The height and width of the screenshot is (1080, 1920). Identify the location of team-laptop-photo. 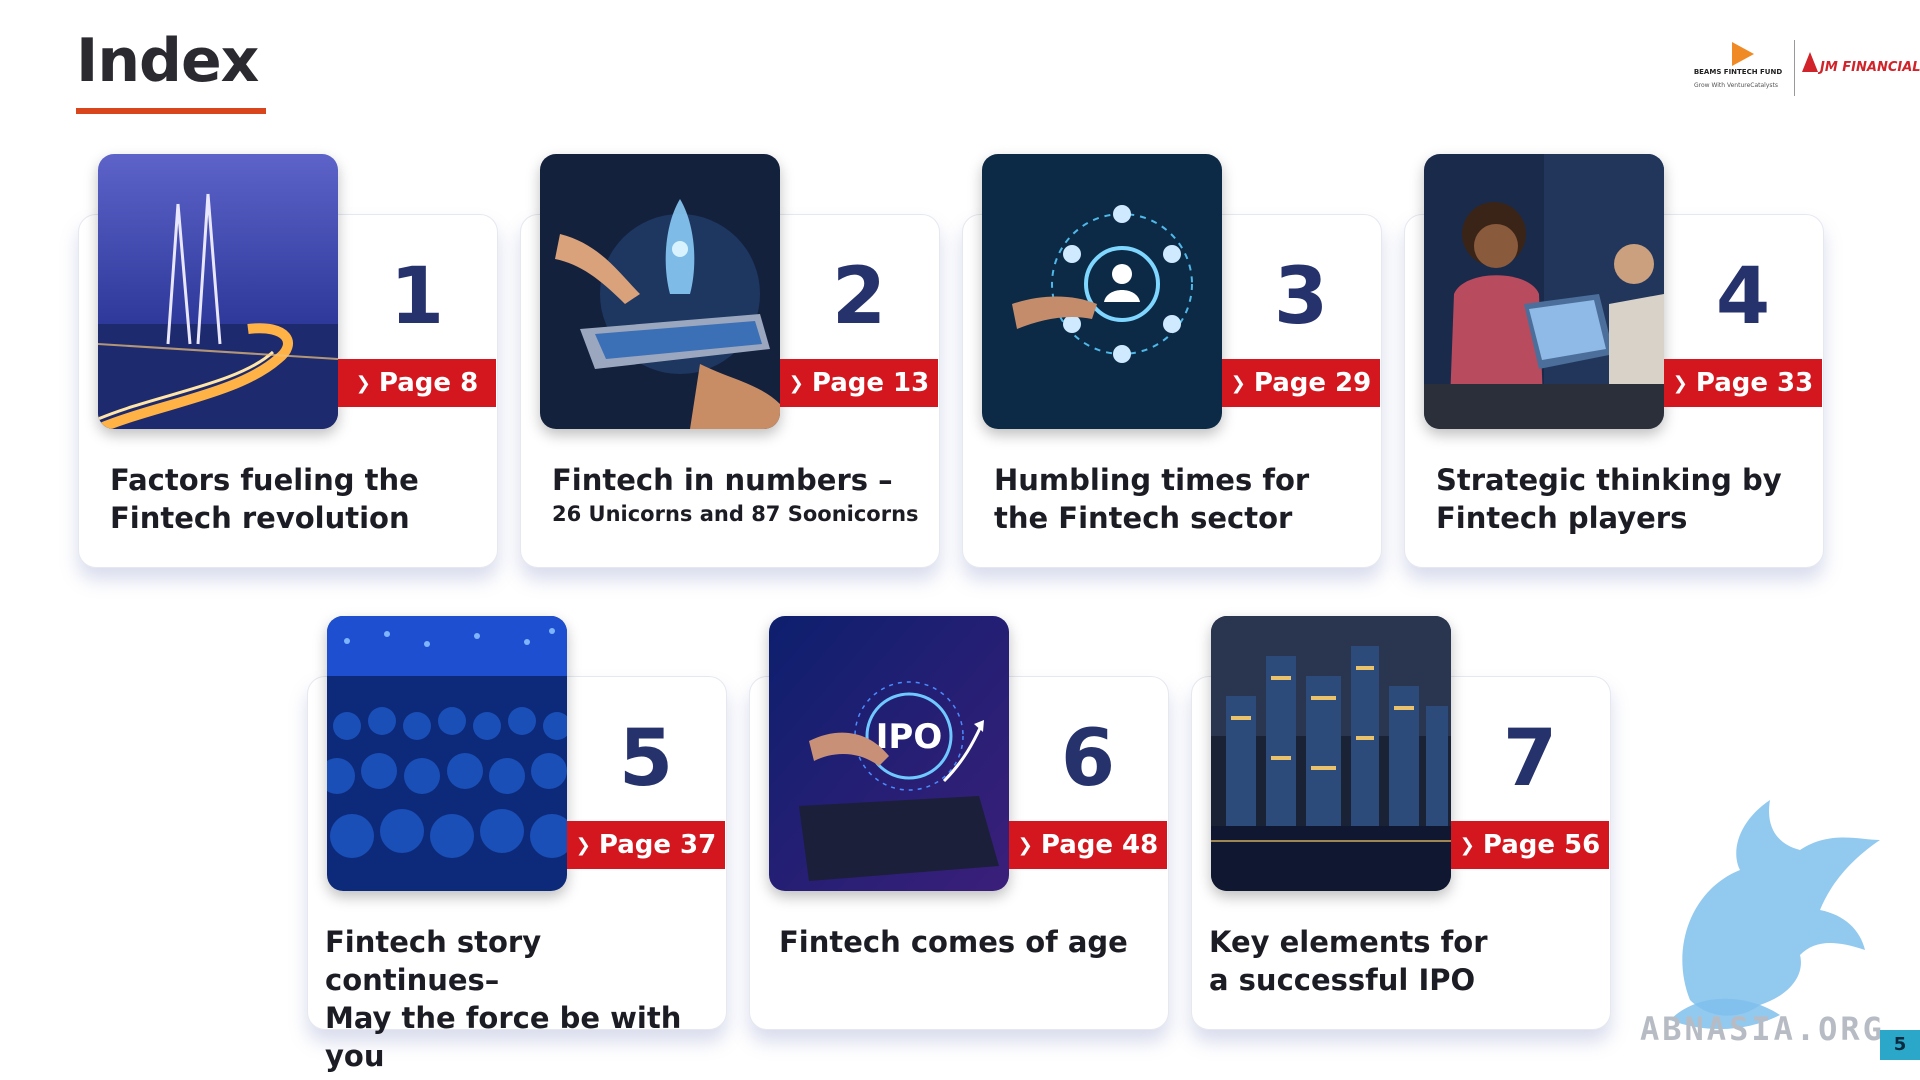
(1544, 291).